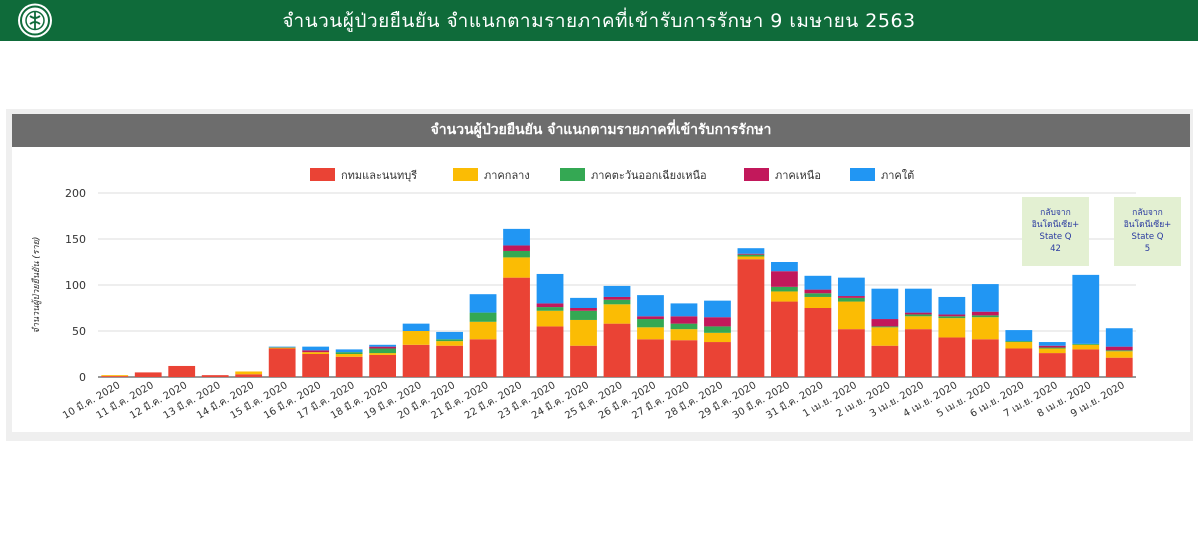 This screenshot has width=1198, height=545. I want to click on y-tick-label: 100, so click(75, 285).